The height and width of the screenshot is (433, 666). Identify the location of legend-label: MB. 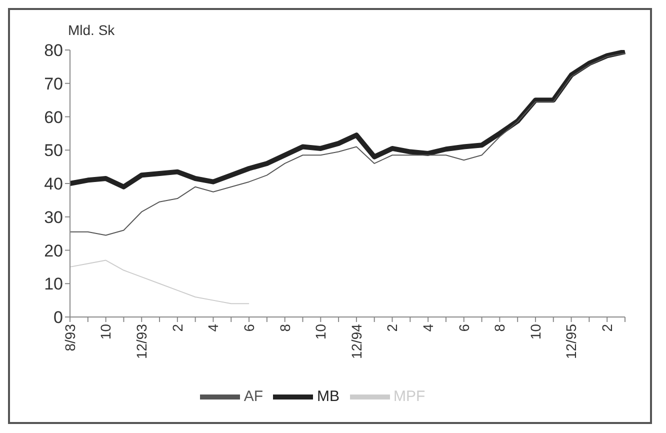
(328, 396).